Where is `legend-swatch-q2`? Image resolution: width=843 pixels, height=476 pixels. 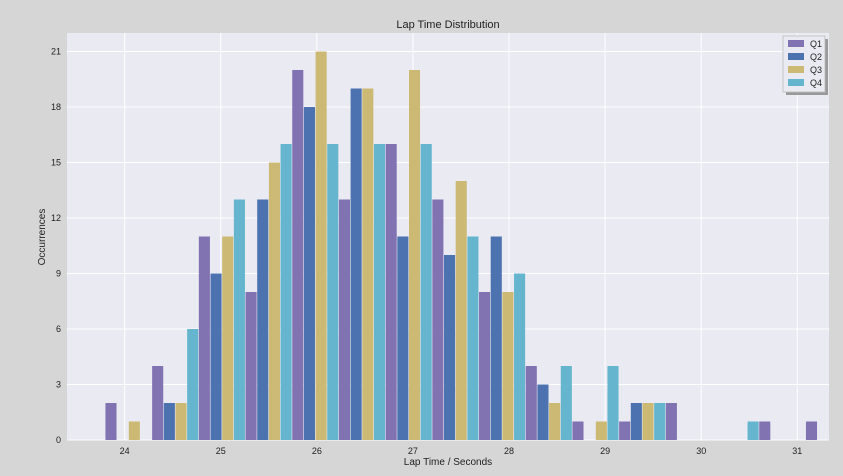
legend-swatch-q2 is located at coordinates (796, 56).